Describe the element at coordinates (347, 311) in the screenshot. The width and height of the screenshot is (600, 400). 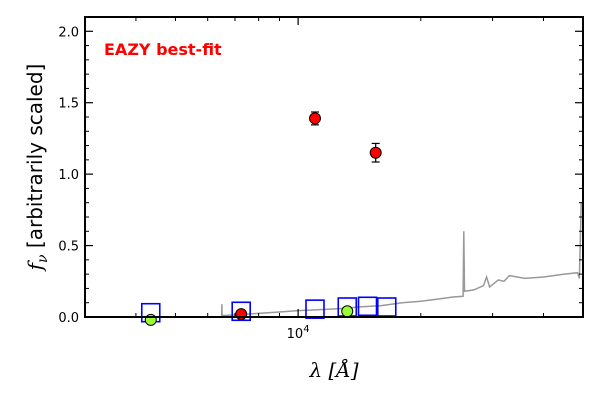
I see `low-signal-point` at that location.